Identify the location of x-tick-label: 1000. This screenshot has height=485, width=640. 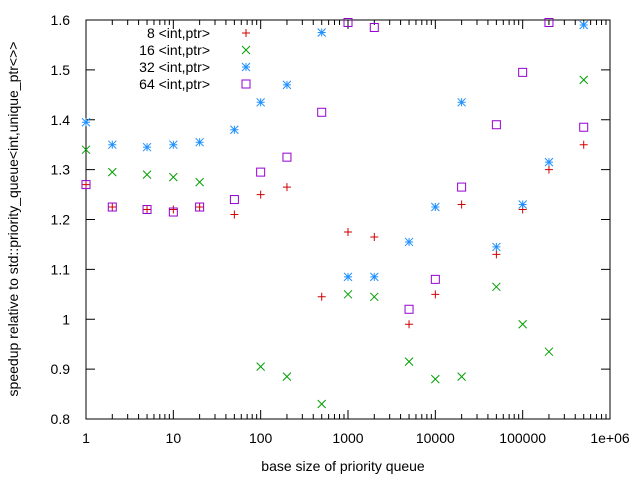
(347, 438).